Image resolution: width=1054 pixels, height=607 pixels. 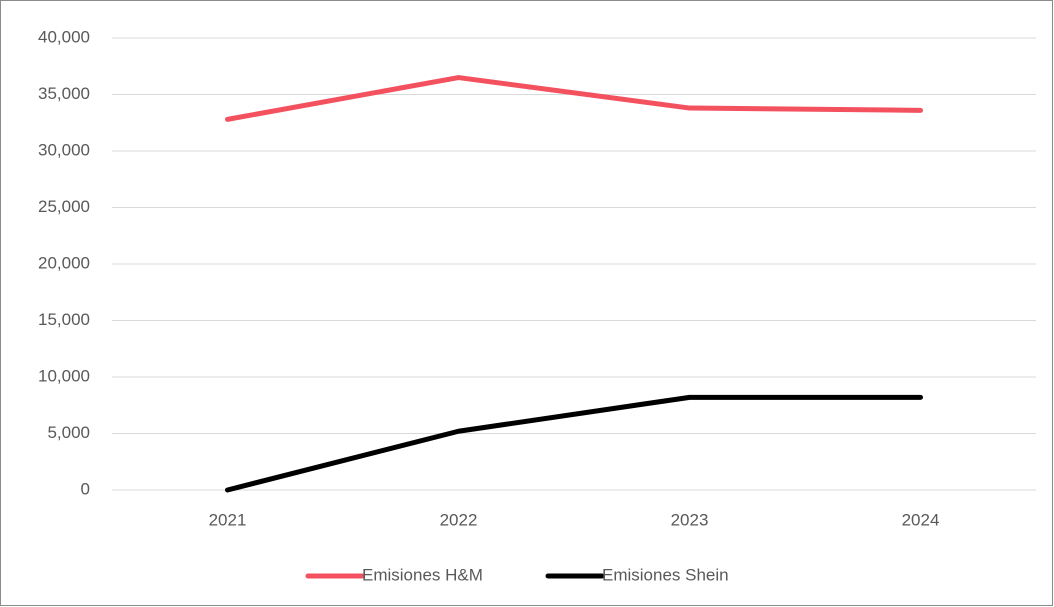 What do you see at coordinates (64, 319) in the screenshot?
I see `y-tick-label: 15,000` at bounding box center [64, 319].